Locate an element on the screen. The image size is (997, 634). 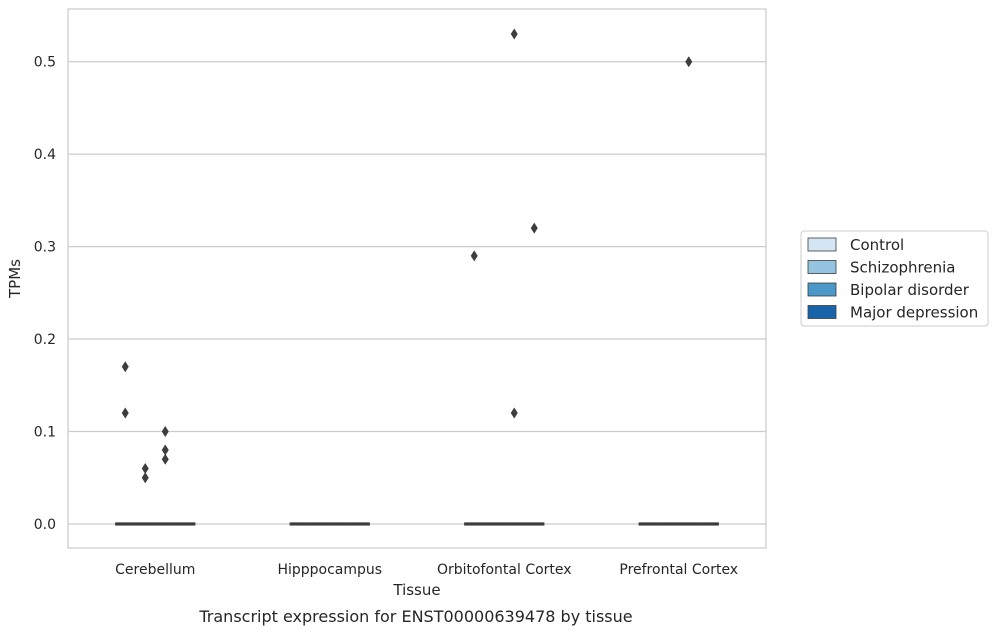
y-tick-label: 0.3 is located at coordinates (45, 248).